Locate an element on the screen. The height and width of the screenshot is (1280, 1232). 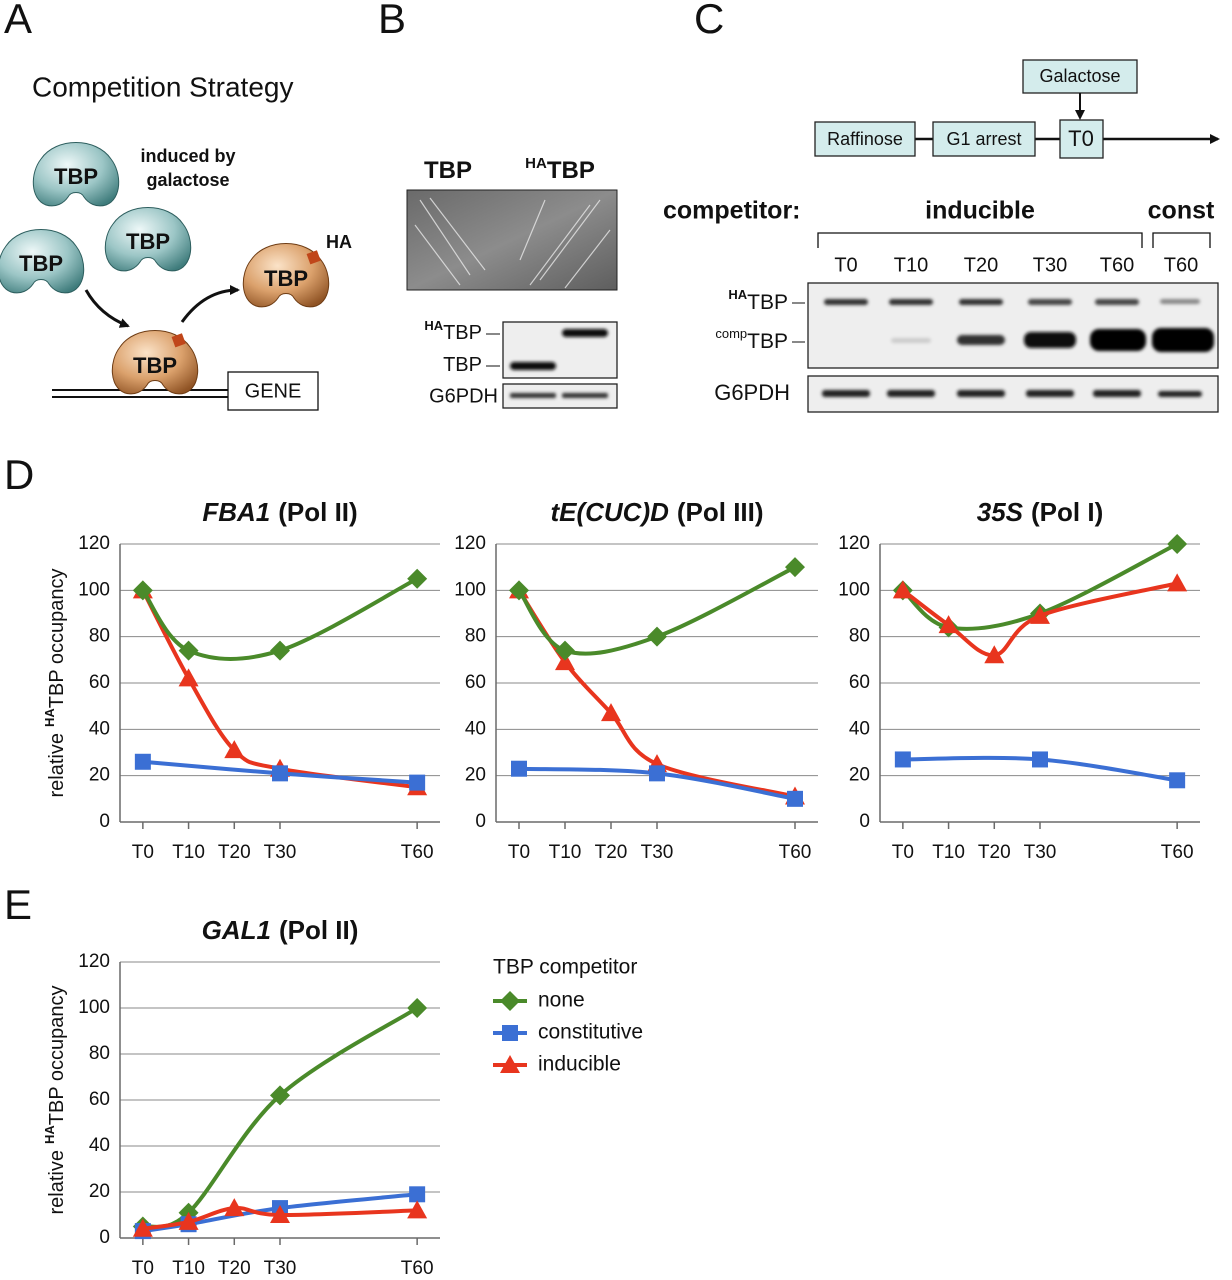
western-blot is located at coordinates (1013, 325).